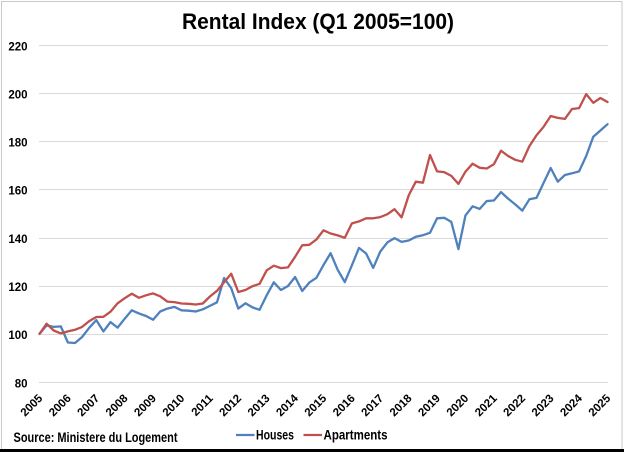  I want to click on svg-text: 120, so click(17, 288).